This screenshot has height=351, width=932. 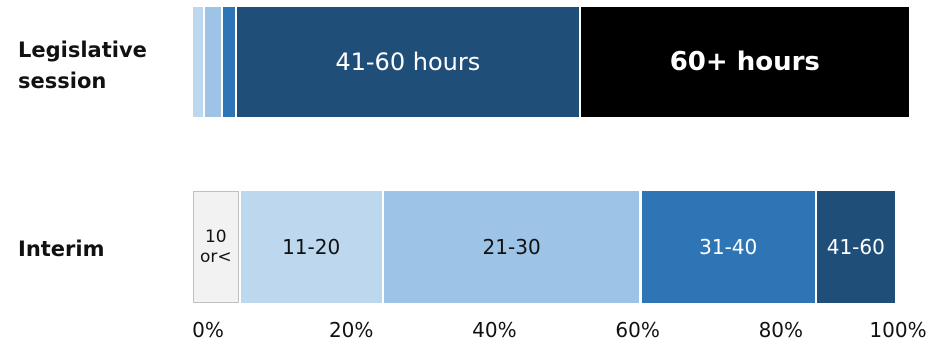 I want to click on bar-segment-interim-4: 41-60, so click(x=855, y=247).